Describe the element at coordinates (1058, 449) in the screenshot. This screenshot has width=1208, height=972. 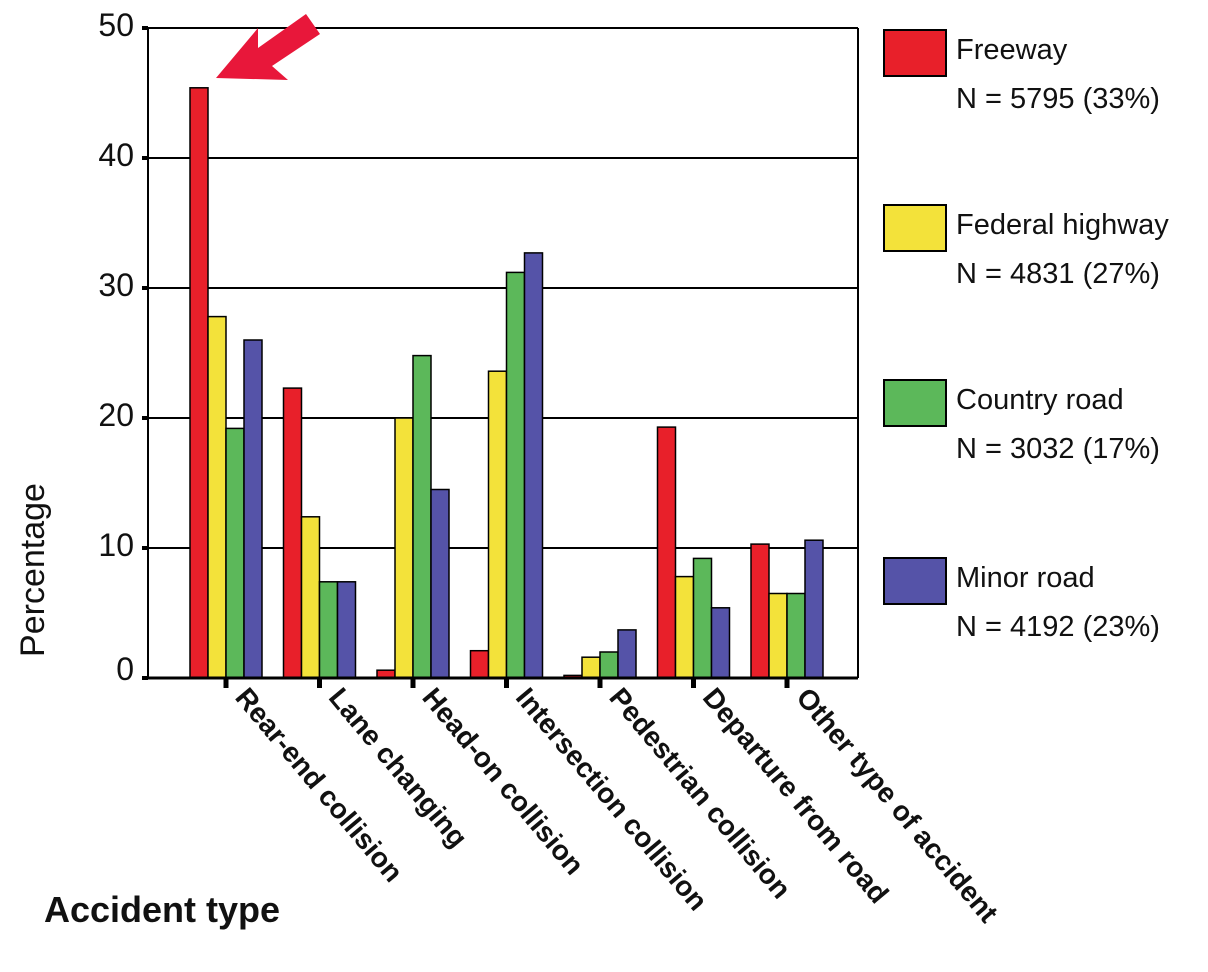
I see `legend-detail: N = 3032 (17%)` at that location.